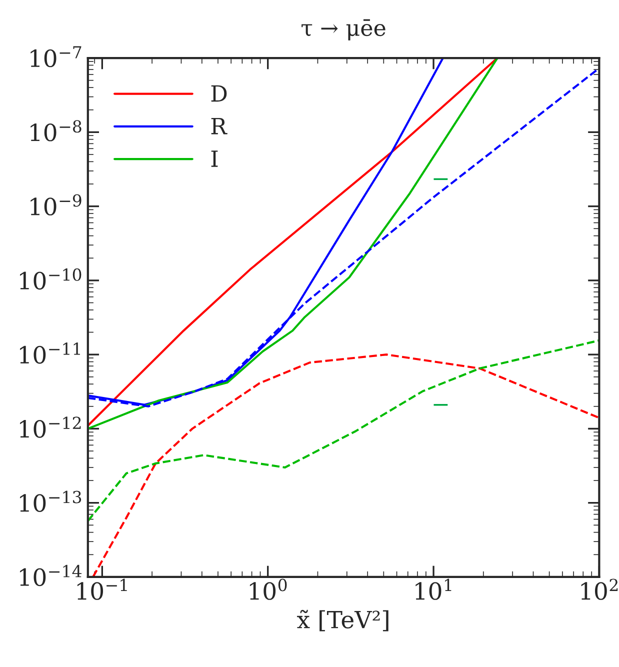 The width and height of the screenshot is (619, 667). Describe the element at coordinates (344, 29) in the screenshot. I see `chart-title: τ → μēe` at that location.